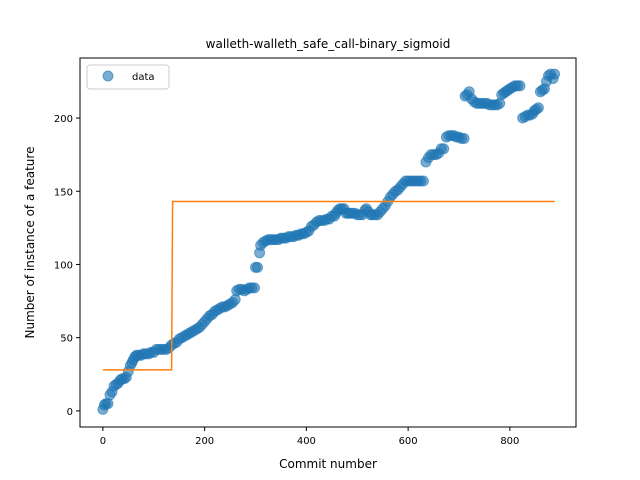 The image size is (640, 480). Describe the element at coordinates (63, 119) in the screenshot. I see `y-tick-label: 200` at that location.